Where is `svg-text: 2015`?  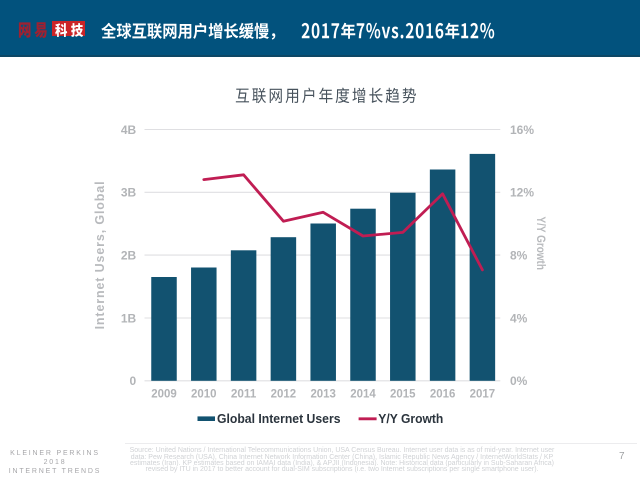 svg-text: 2015 is located at coordinates (403, 395).